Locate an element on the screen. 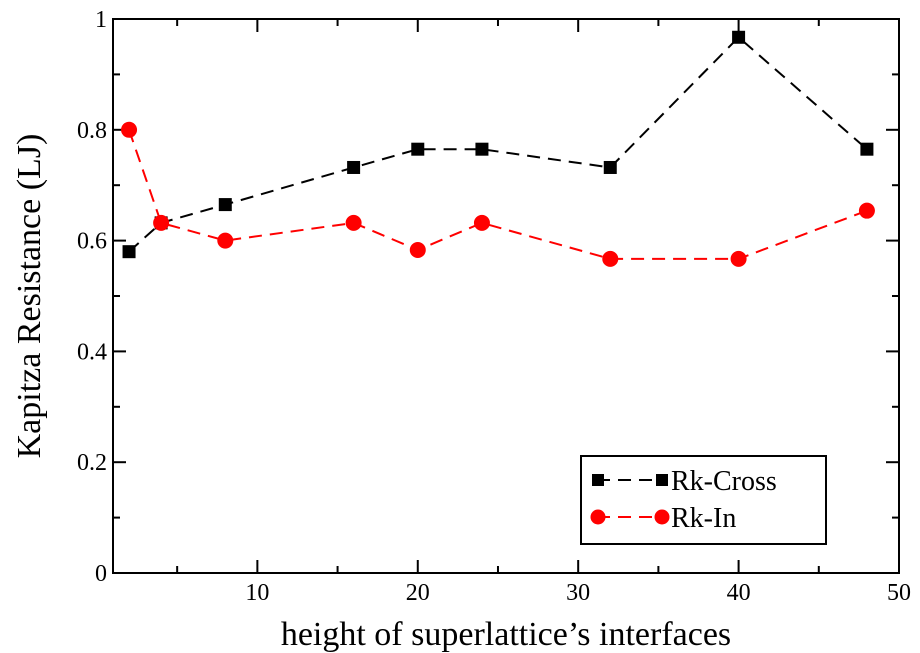  x-tick-label: 50 is located at coordinates (899, 593).